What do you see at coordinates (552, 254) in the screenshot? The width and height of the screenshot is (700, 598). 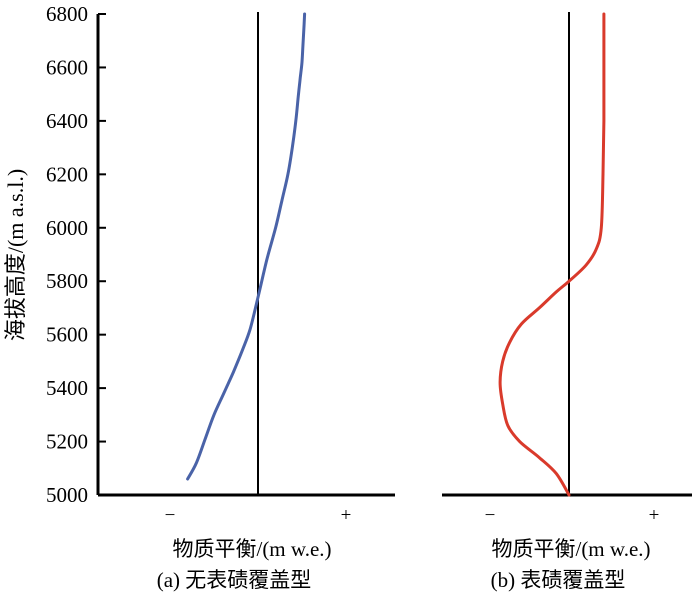 I see `panel-b-mass-balance-curve` at bounding box center [552, 254].